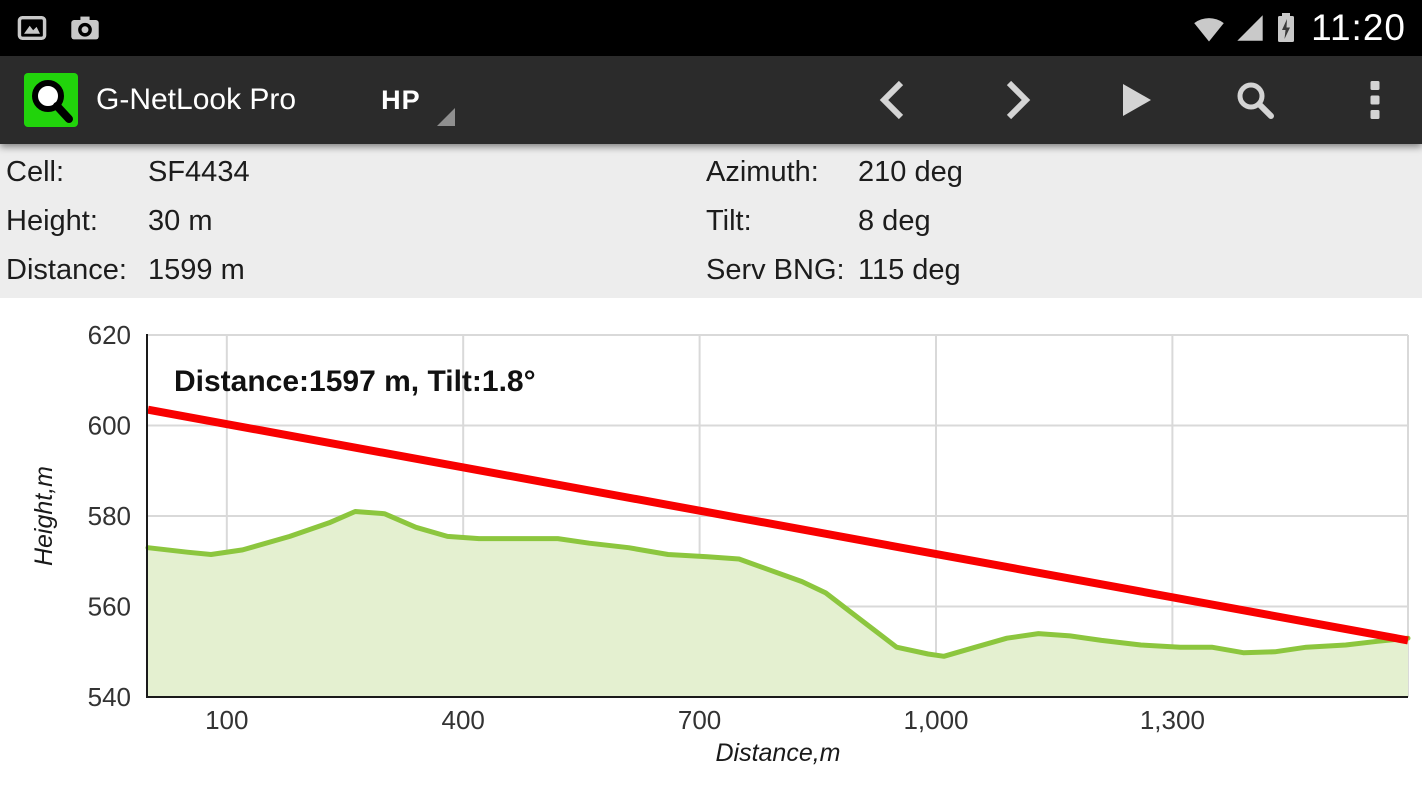 Image resolution: width=1422 pixels, height=800 pixels. What do you see at coordinates (1286, 27) in the screenshot?
I see `battery-charging-icon` at bounding box center [1286, 27].